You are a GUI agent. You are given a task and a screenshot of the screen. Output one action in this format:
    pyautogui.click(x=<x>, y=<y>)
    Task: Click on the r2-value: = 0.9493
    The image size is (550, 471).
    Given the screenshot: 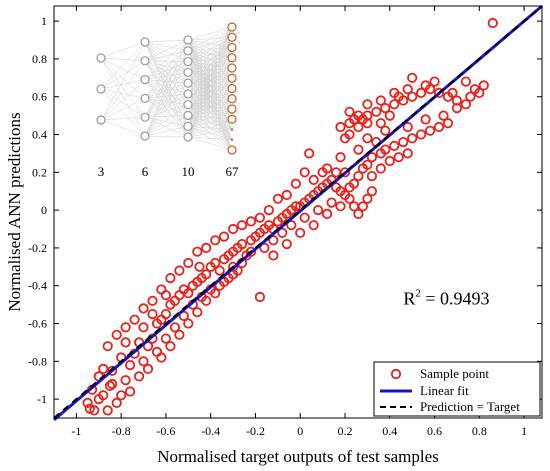 What is the action you would take?
    pyautogui.click(x=455, y=299)
    